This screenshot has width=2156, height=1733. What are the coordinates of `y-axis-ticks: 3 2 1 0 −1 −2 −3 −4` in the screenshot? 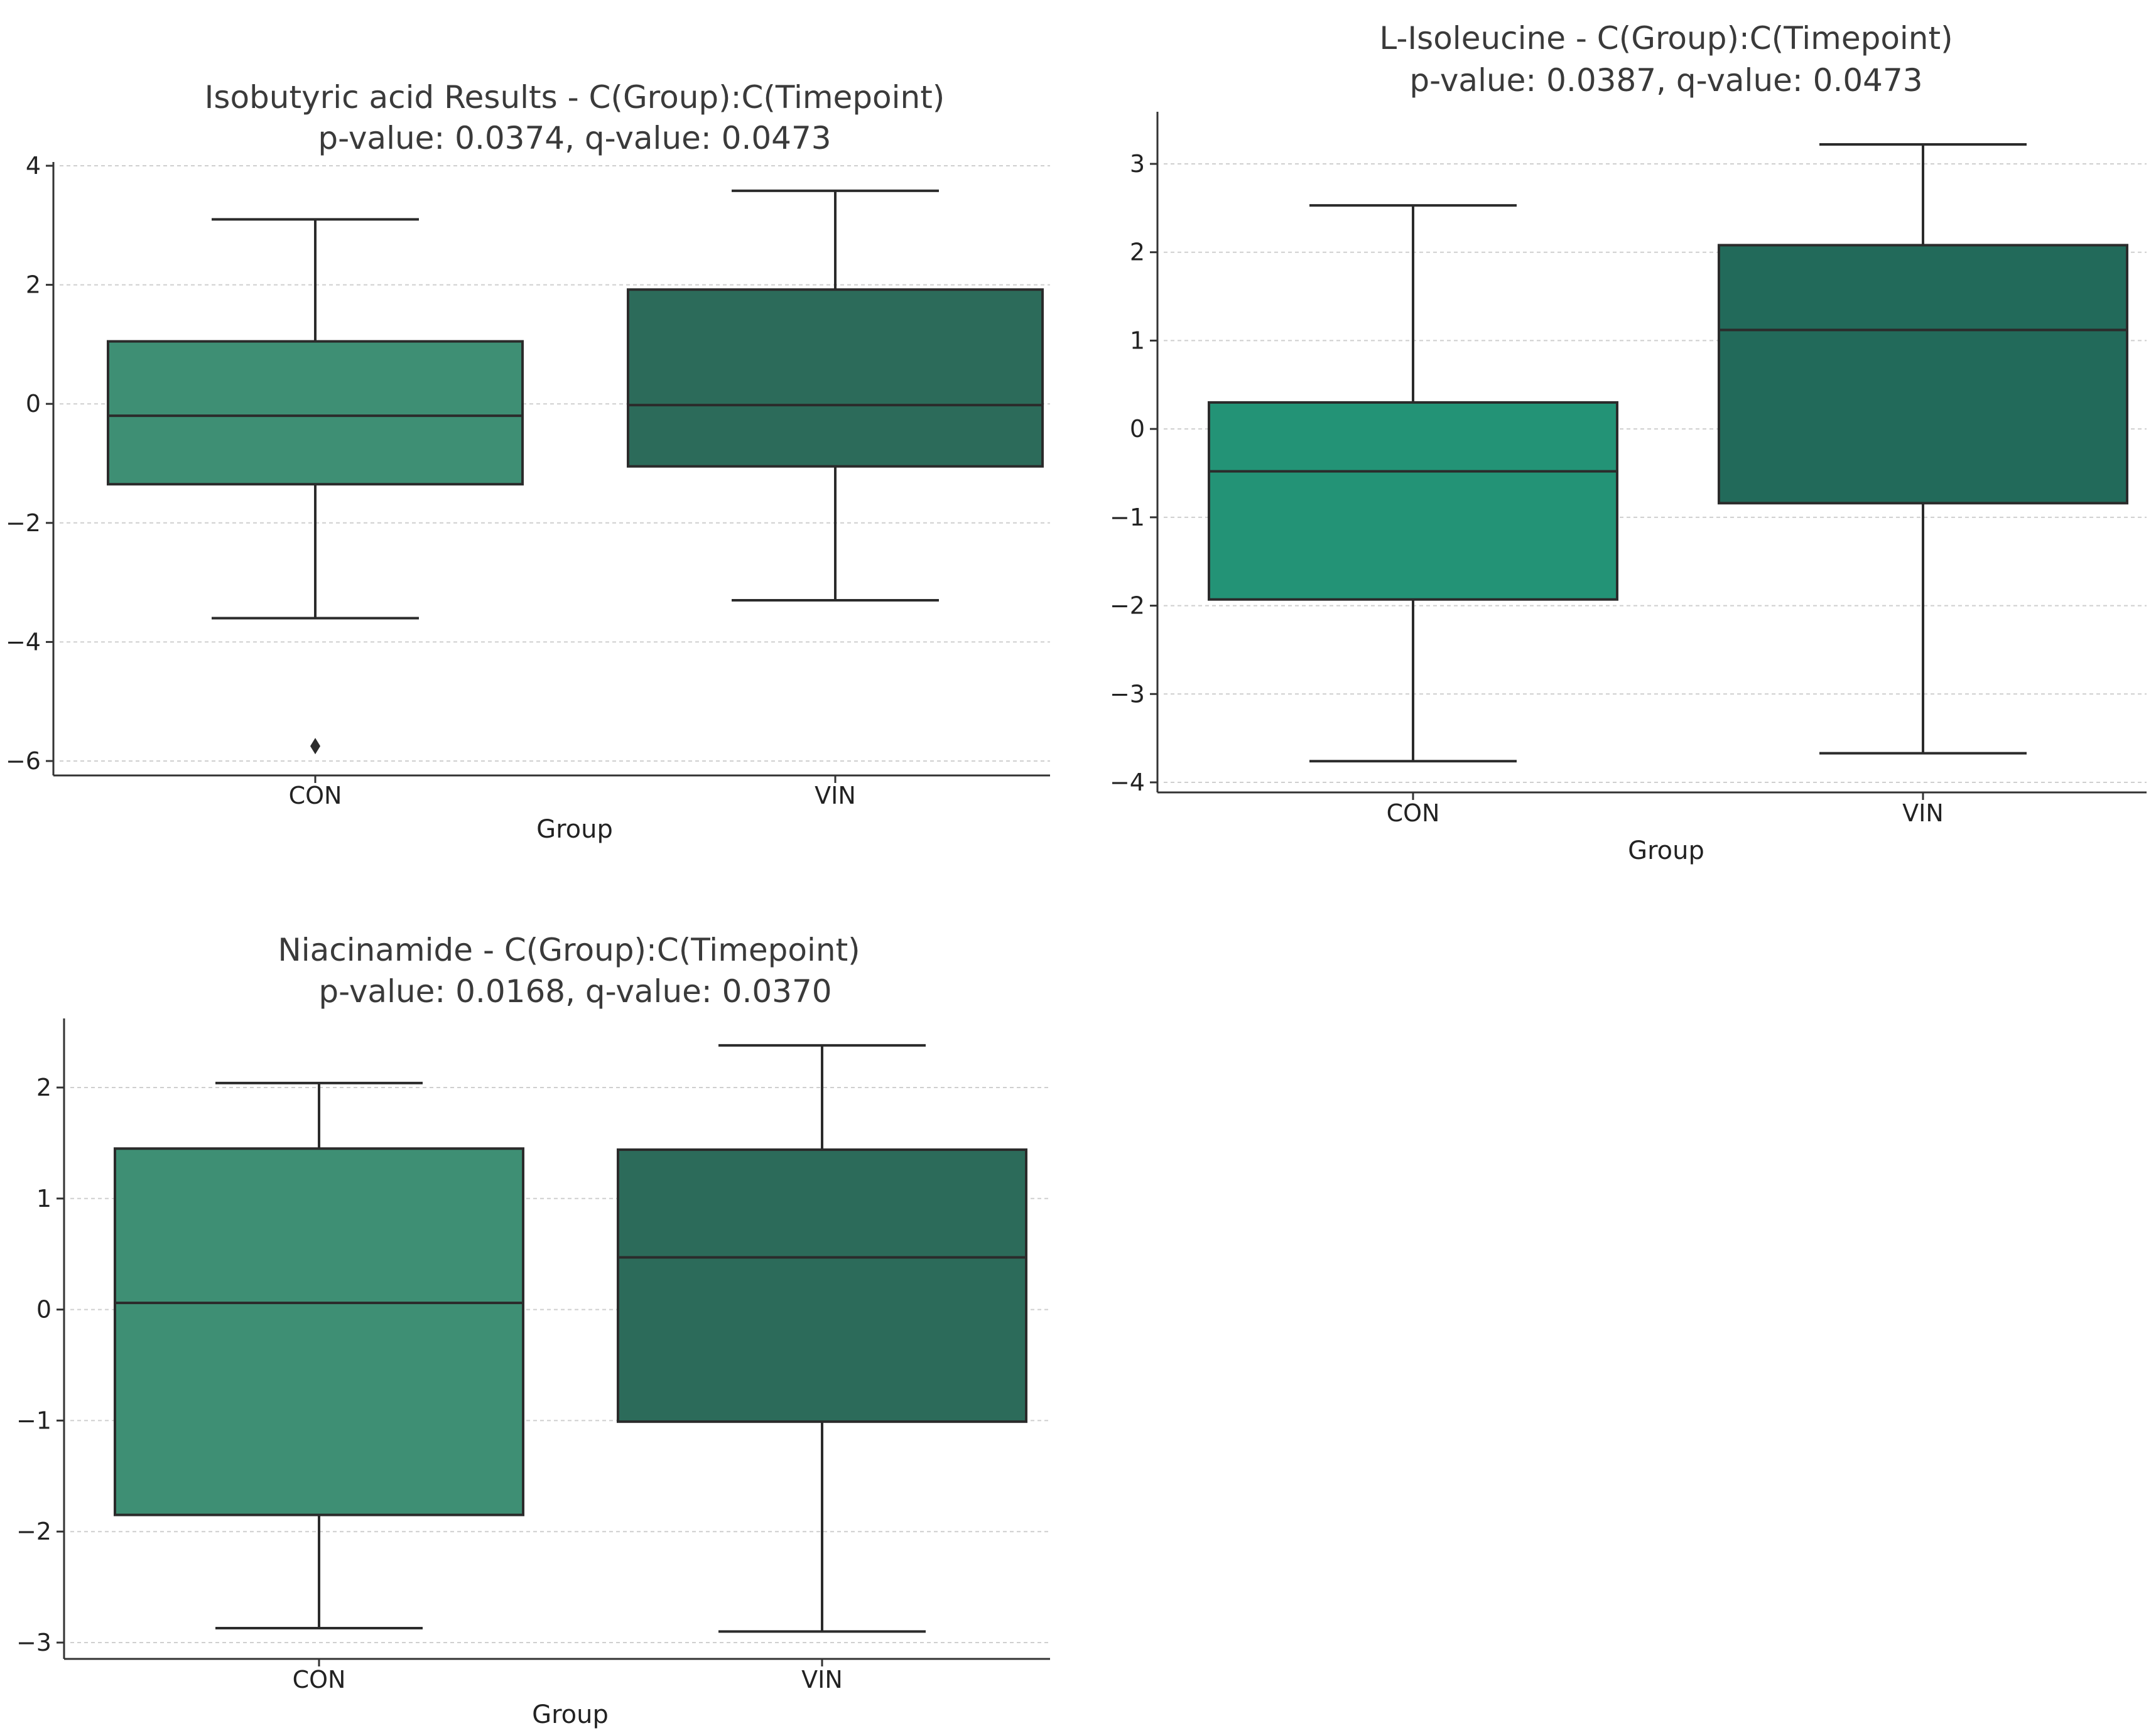 It's located at (1133, 473).